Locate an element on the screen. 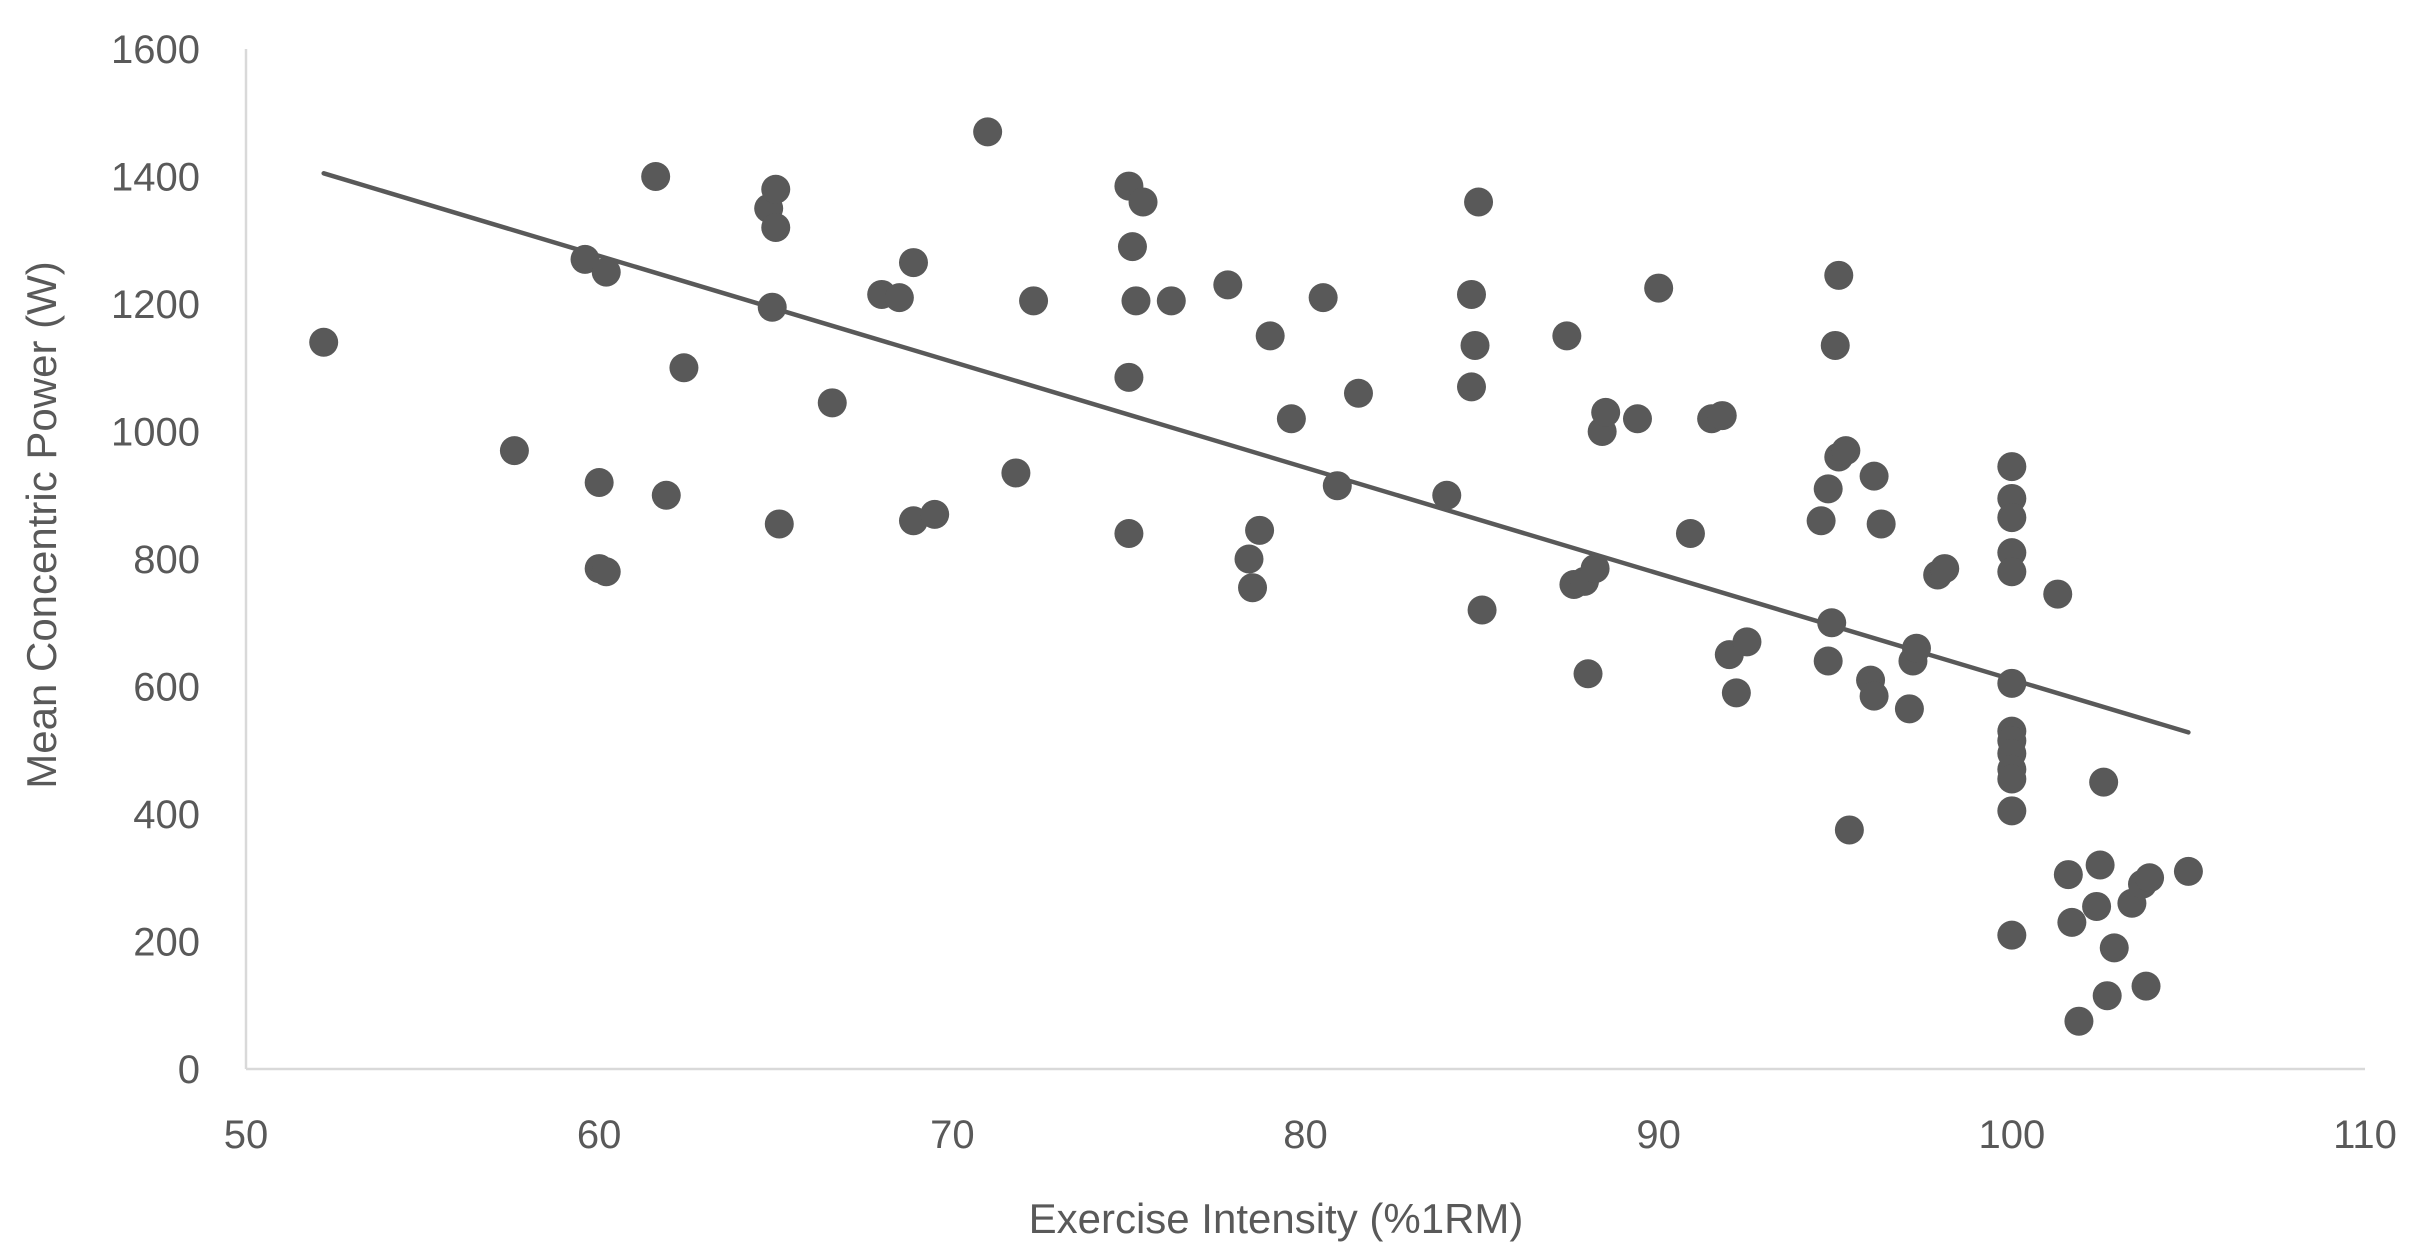 The width and height of the screenshot is (2427, 1257). y-tick-label: 400 is located at coordinates (166, 815).